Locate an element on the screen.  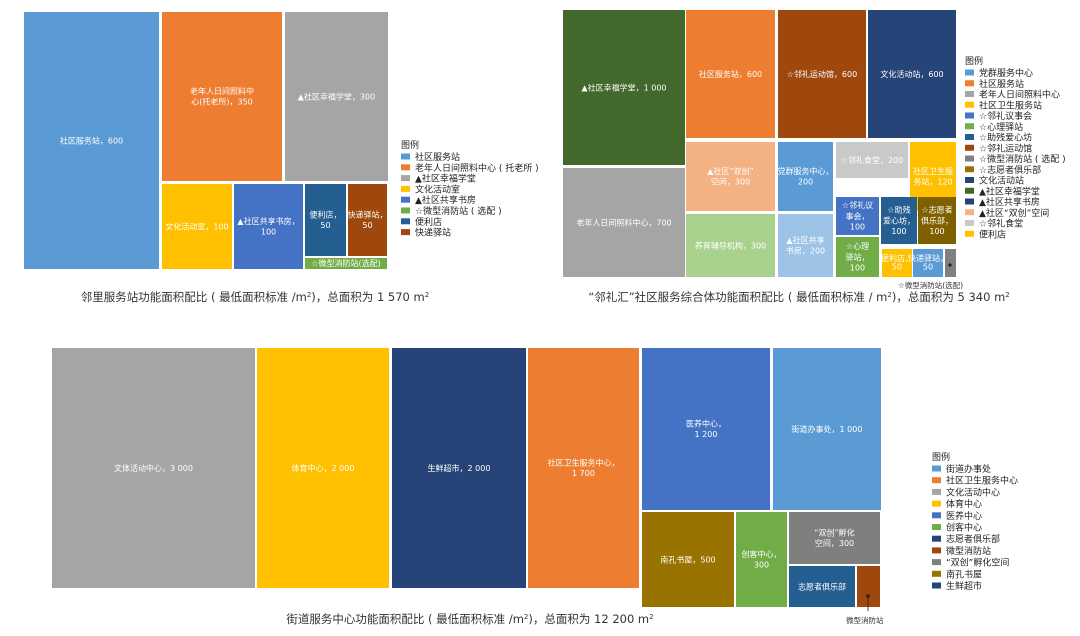
legend-item: ☆邻礼议事会 is located at coordinates (1005, 116).